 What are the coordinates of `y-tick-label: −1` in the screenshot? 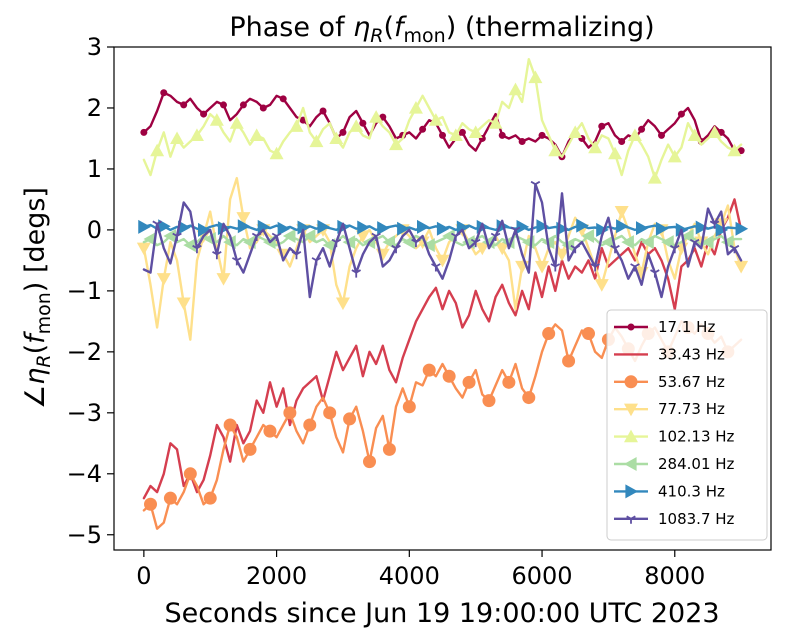 It's located at (84, 291).